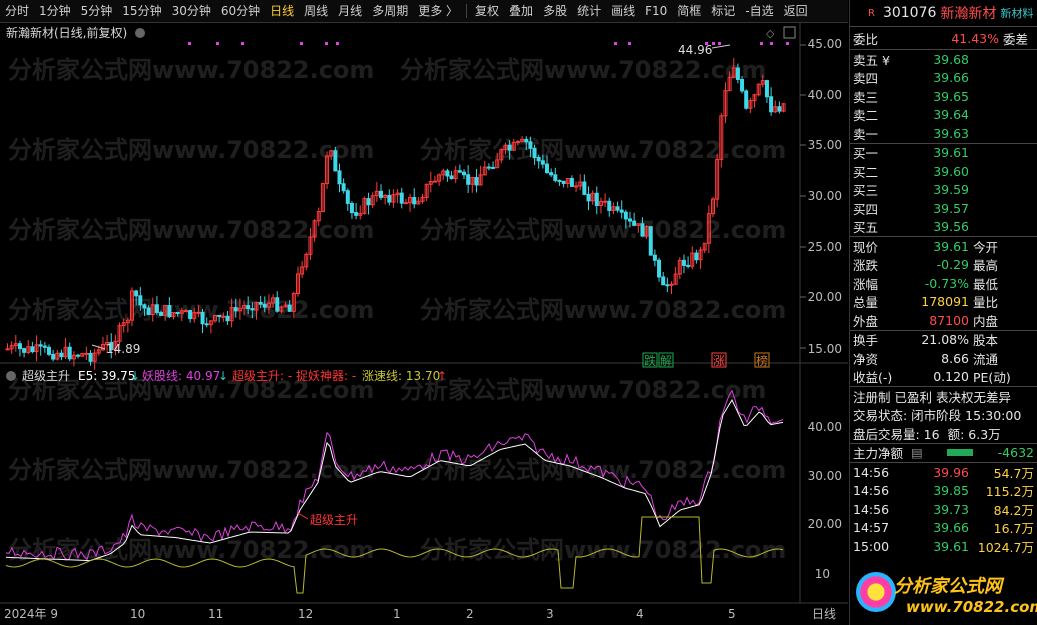 This screenshot has height=625, width=1037. What do you see at coordinates (917, 453) in the screenshot?
I see `menu-icon: ▤` at bounding box center [917, 453].